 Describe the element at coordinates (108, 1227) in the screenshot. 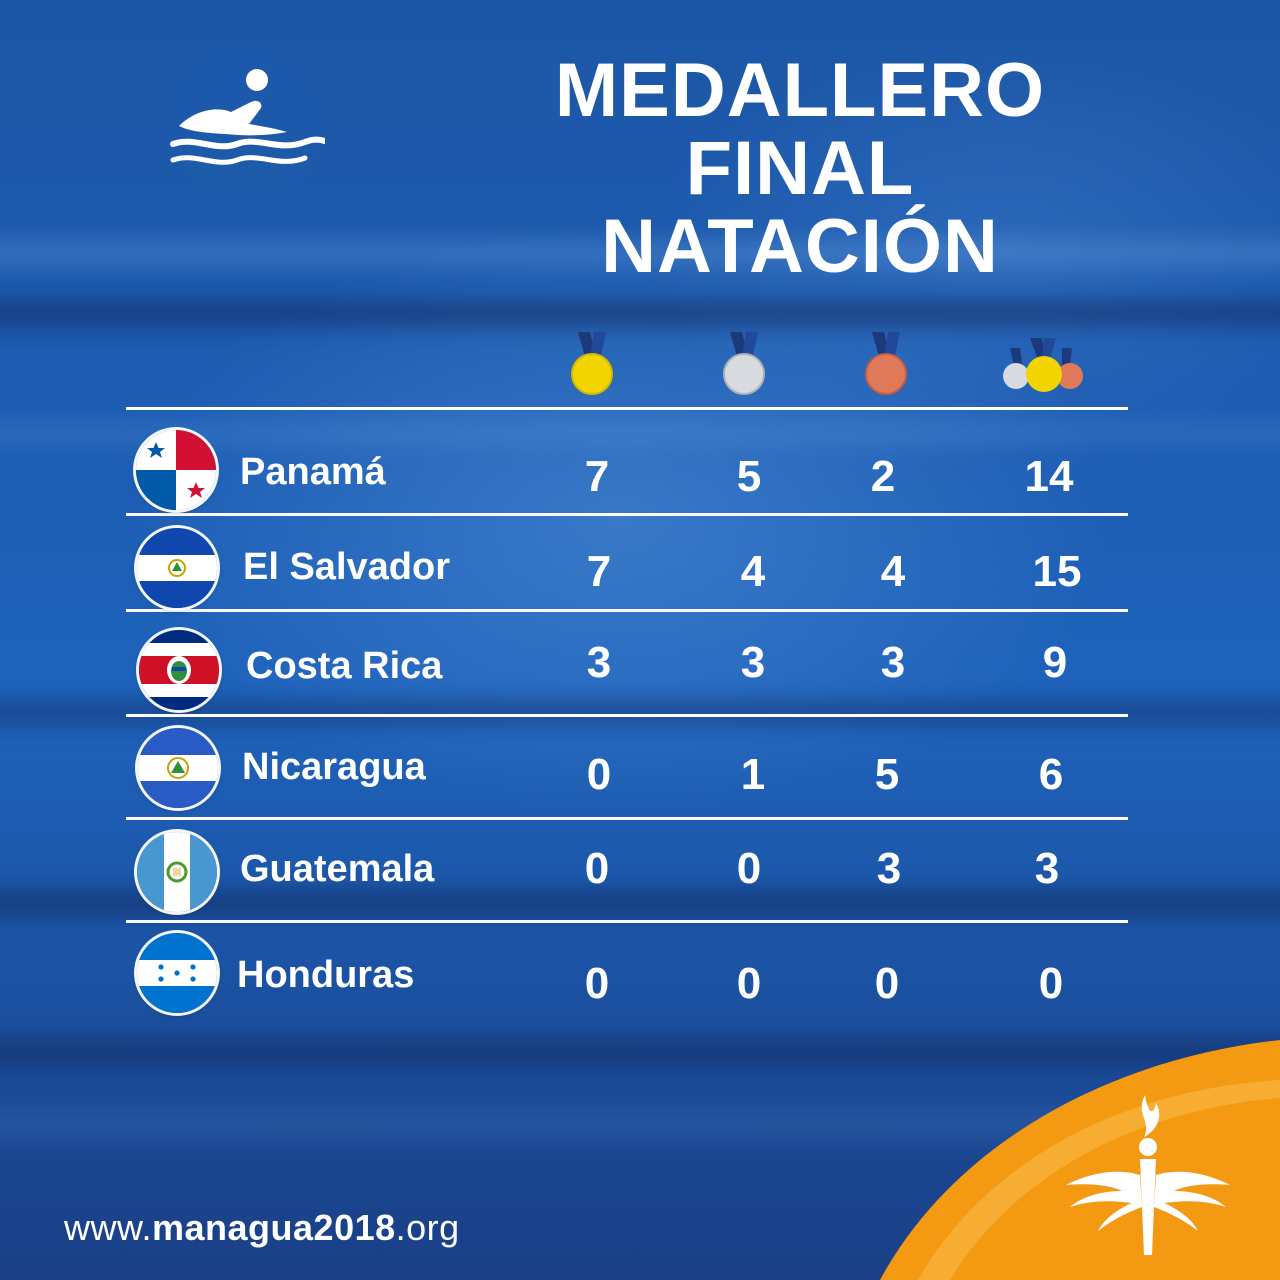

I see `url-prefix: www.` at that location.